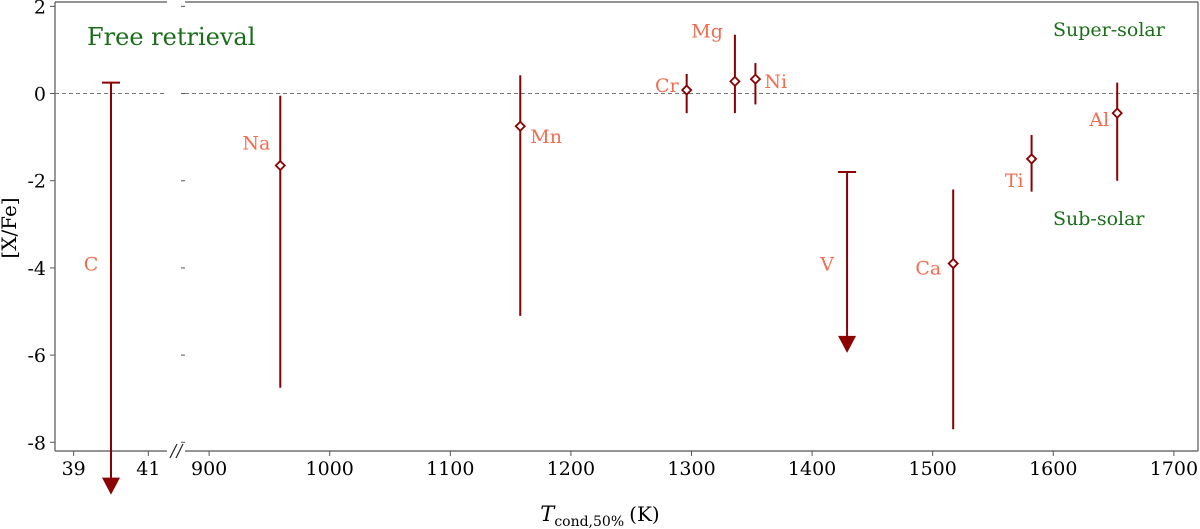  I want to click on element-label-cr: Cr, so click(667, 86).